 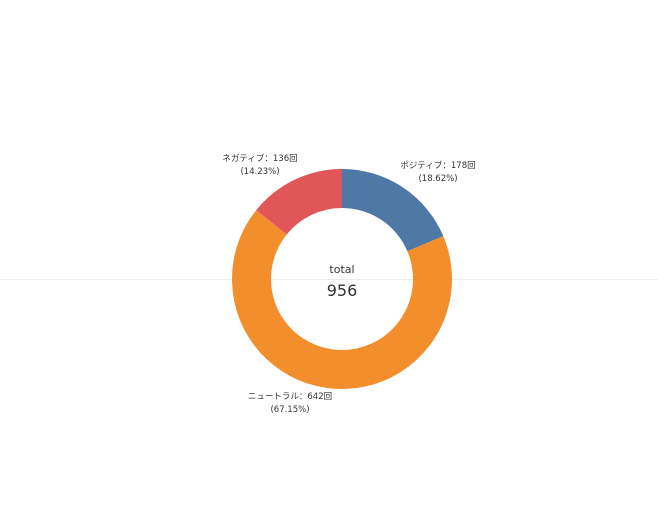 I want to click on slice-label-name-value-1: ポジティブ：178回, so click(x=437, y=165).